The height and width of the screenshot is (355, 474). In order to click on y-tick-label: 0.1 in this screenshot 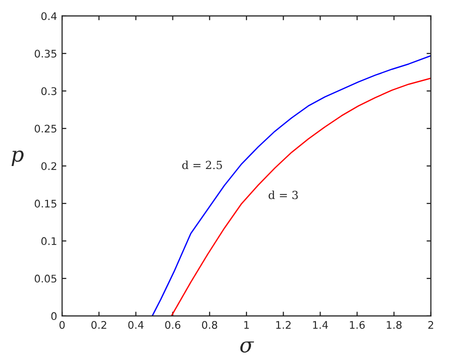, I will do `click(48, 241)`.